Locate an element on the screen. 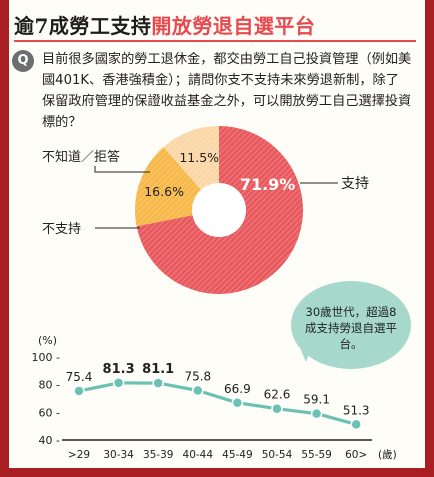  x-tick-label: 30-34 is located at coordinates (118, 455).